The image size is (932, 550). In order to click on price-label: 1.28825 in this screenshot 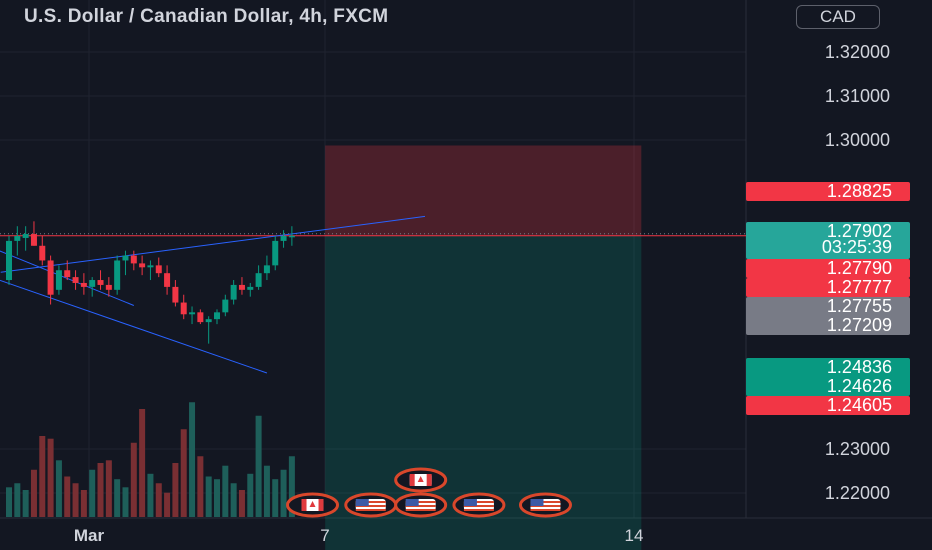, I will do `click(859, 191)`.